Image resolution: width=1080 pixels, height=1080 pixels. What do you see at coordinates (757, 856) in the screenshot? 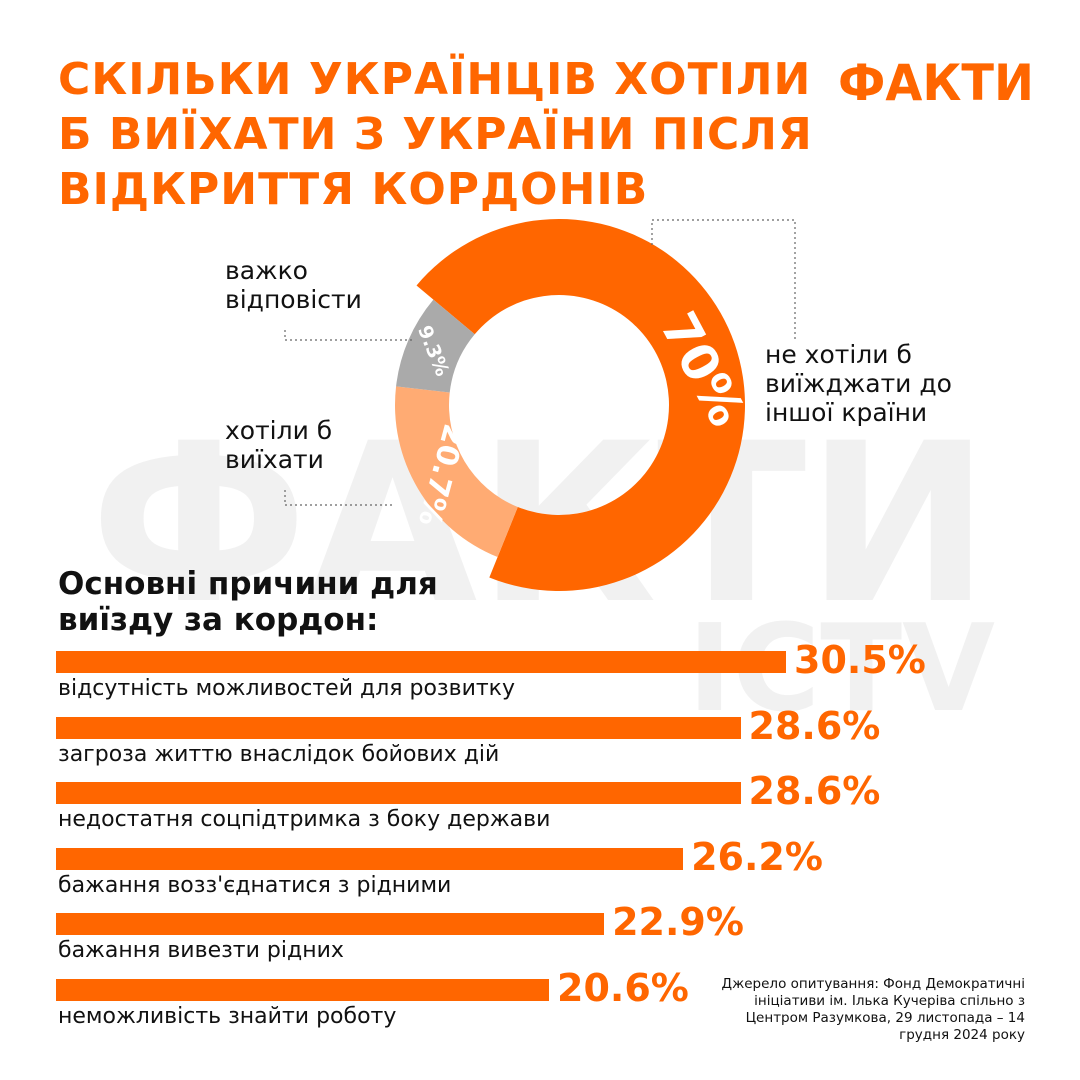
I see `bar-value-label: 26.2%` at bounding box center [757, 856].